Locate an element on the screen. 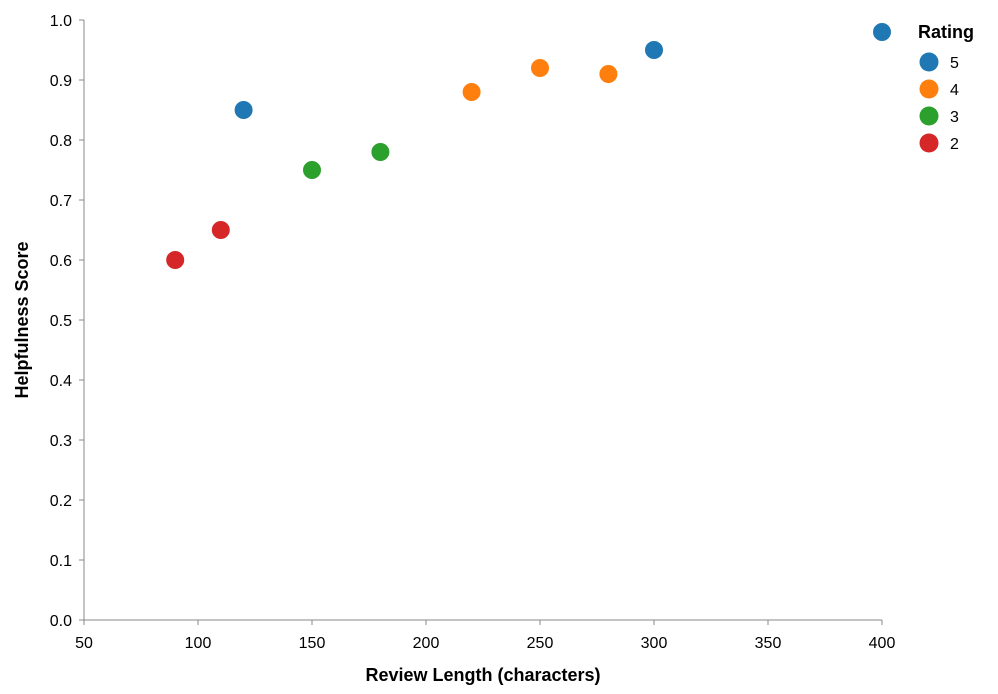 This screenshot has height=694, width=998. y-axis: 0.0 0.1 0.2 0.3 0.4 0.5 0.6 0.7 0.8 0.9 1.0 is located at coordinates (67, 321).